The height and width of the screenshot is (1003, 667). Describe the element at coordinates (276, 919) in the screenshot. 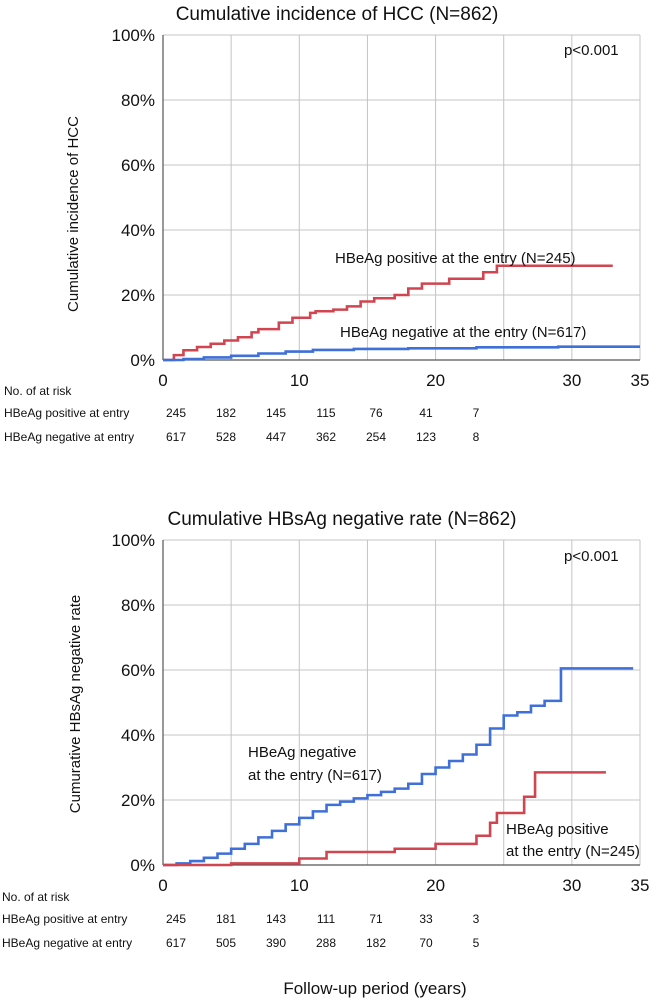

I see `risk-table-cell: 143` at that location.